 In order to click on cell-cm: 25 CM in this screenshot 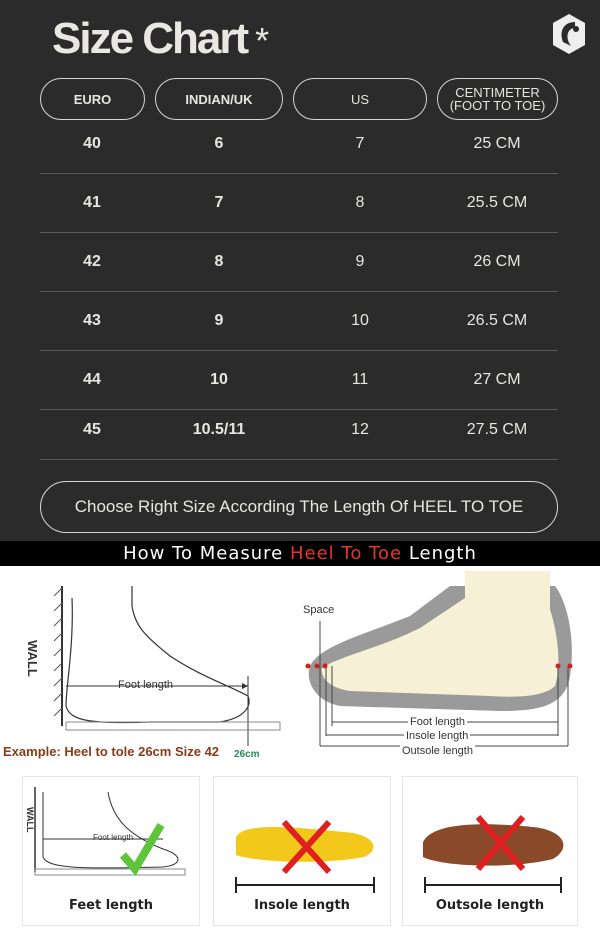, I will do `click(497, 143)`.